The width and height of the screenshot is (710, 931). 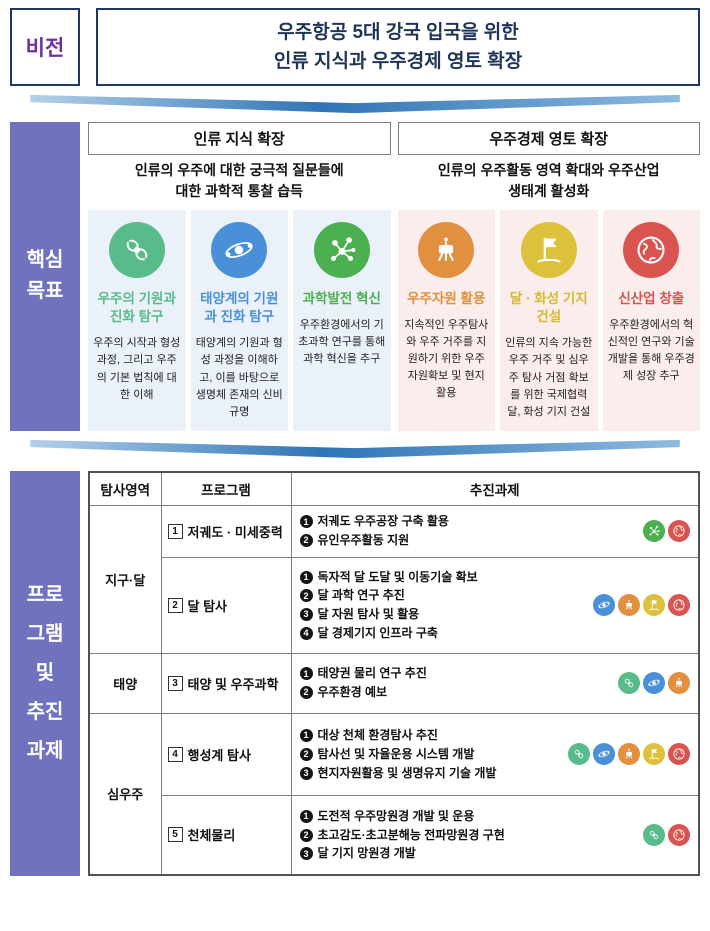 I want to click on knowledge-group-header: 인류 지식 확장, so click(x=239, y=138).